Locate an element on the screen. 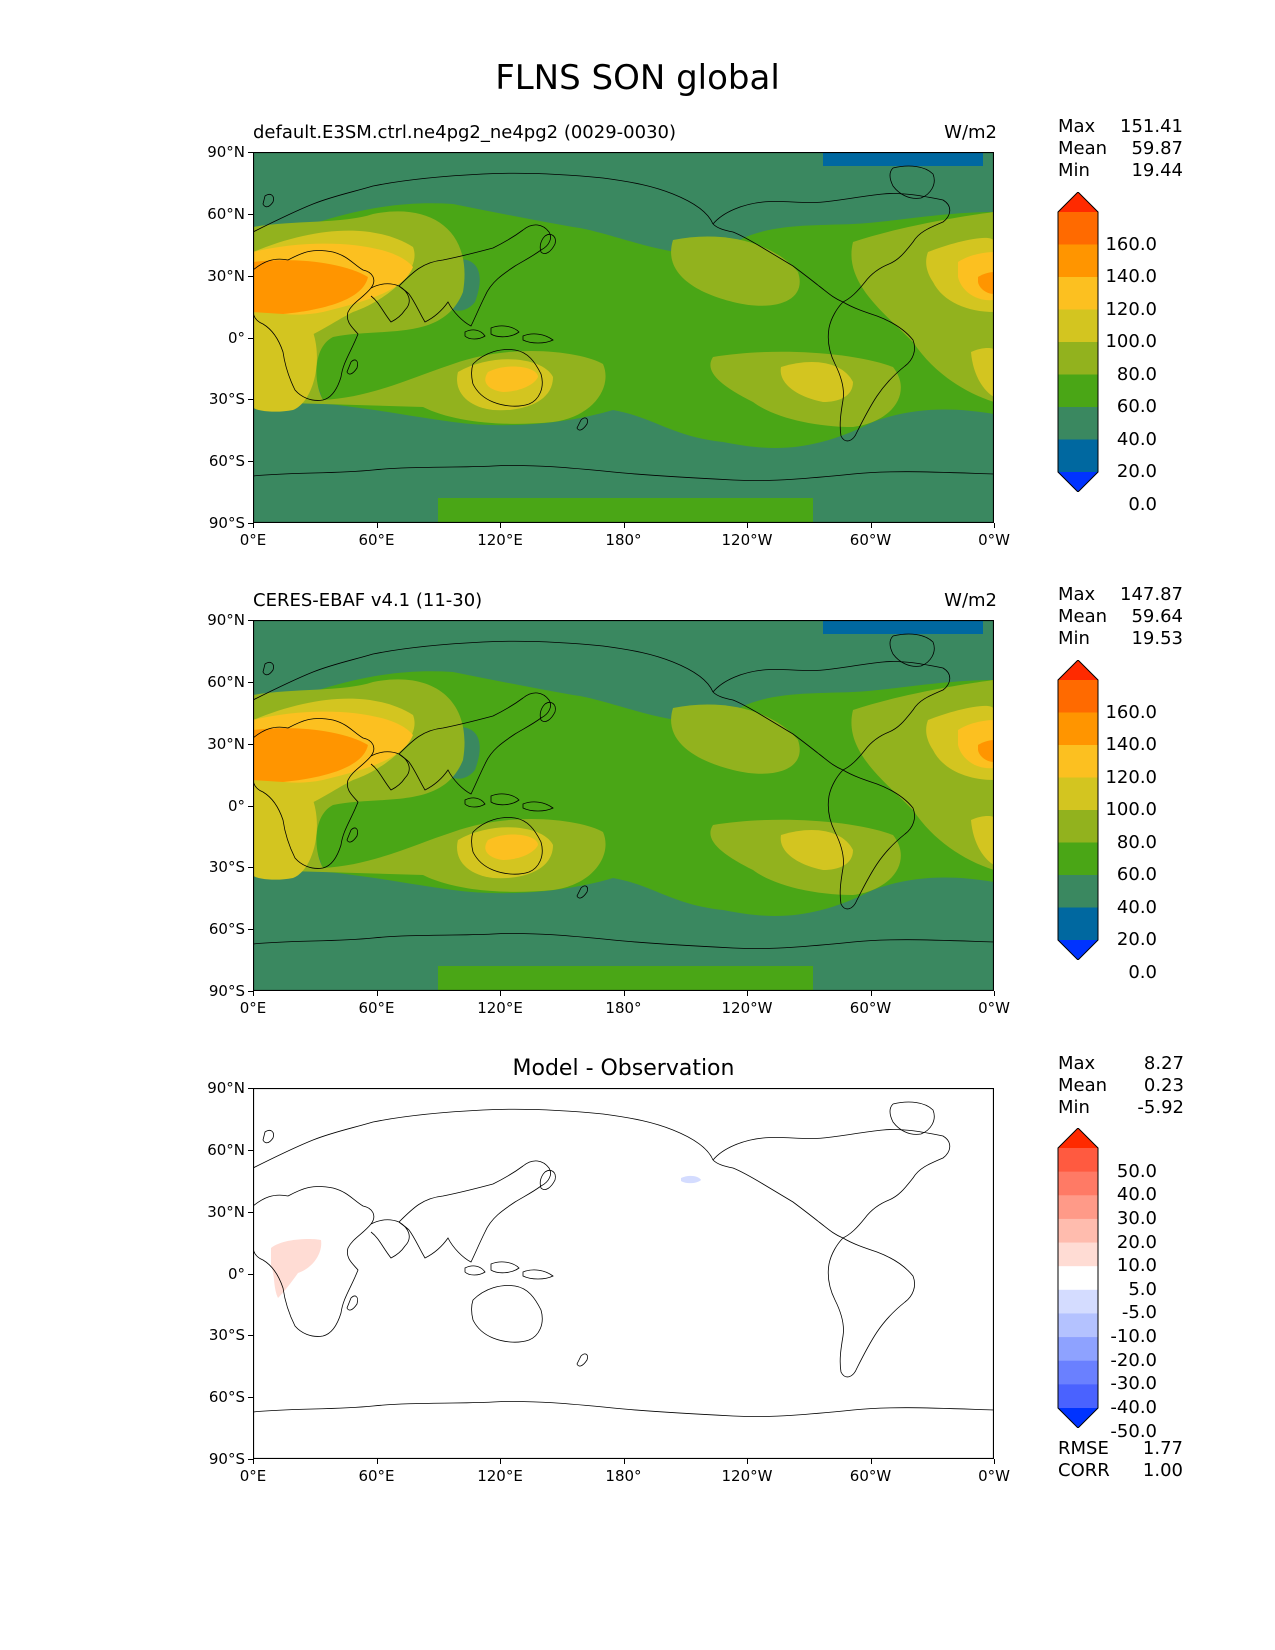 This screenshot has width=1275, height=1650. colorbar-extend-max is located at coordinates (1078, 670).